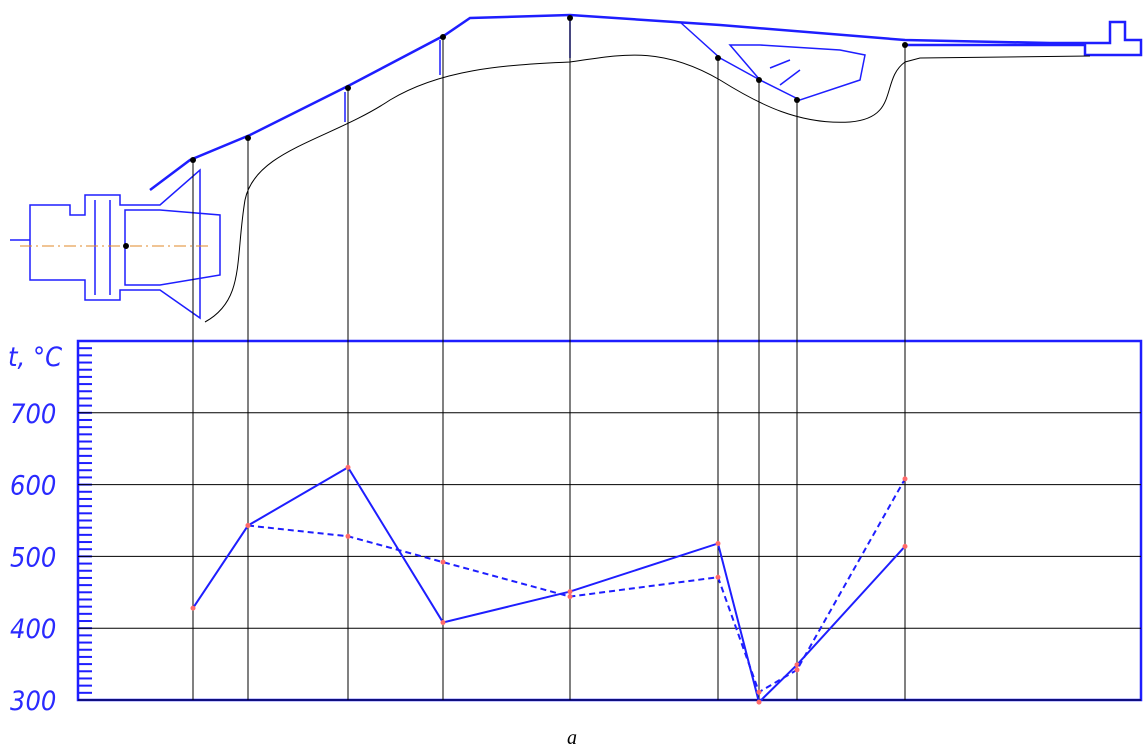 The width and height of the screenshot is (1145, 751). I want to click on y-tick-label: 600, so click(33, 486).